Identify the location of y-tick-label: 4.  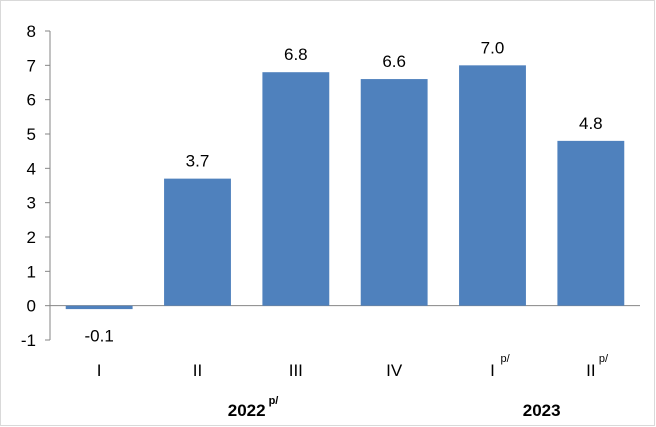
(31, 168).